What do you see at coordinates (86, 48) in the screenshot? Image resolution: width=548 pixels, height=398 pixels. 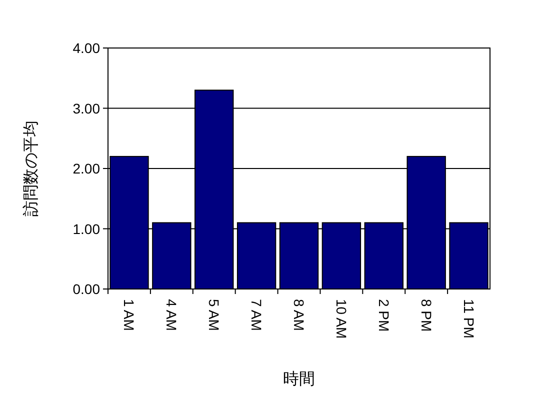 I see `y-tick-label: 4.00` at bounding box center [86, 48].